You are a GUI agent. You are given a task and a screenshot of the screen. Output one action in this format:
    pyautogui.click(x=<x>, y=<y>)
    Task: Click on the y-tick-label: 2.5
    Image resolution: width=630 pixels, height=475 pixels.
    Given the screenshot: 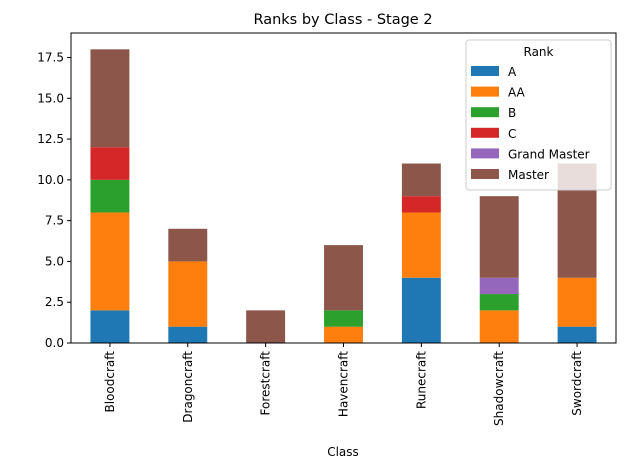 What is the action you would take?
    pyautogui.click(x=54, y=302)
    